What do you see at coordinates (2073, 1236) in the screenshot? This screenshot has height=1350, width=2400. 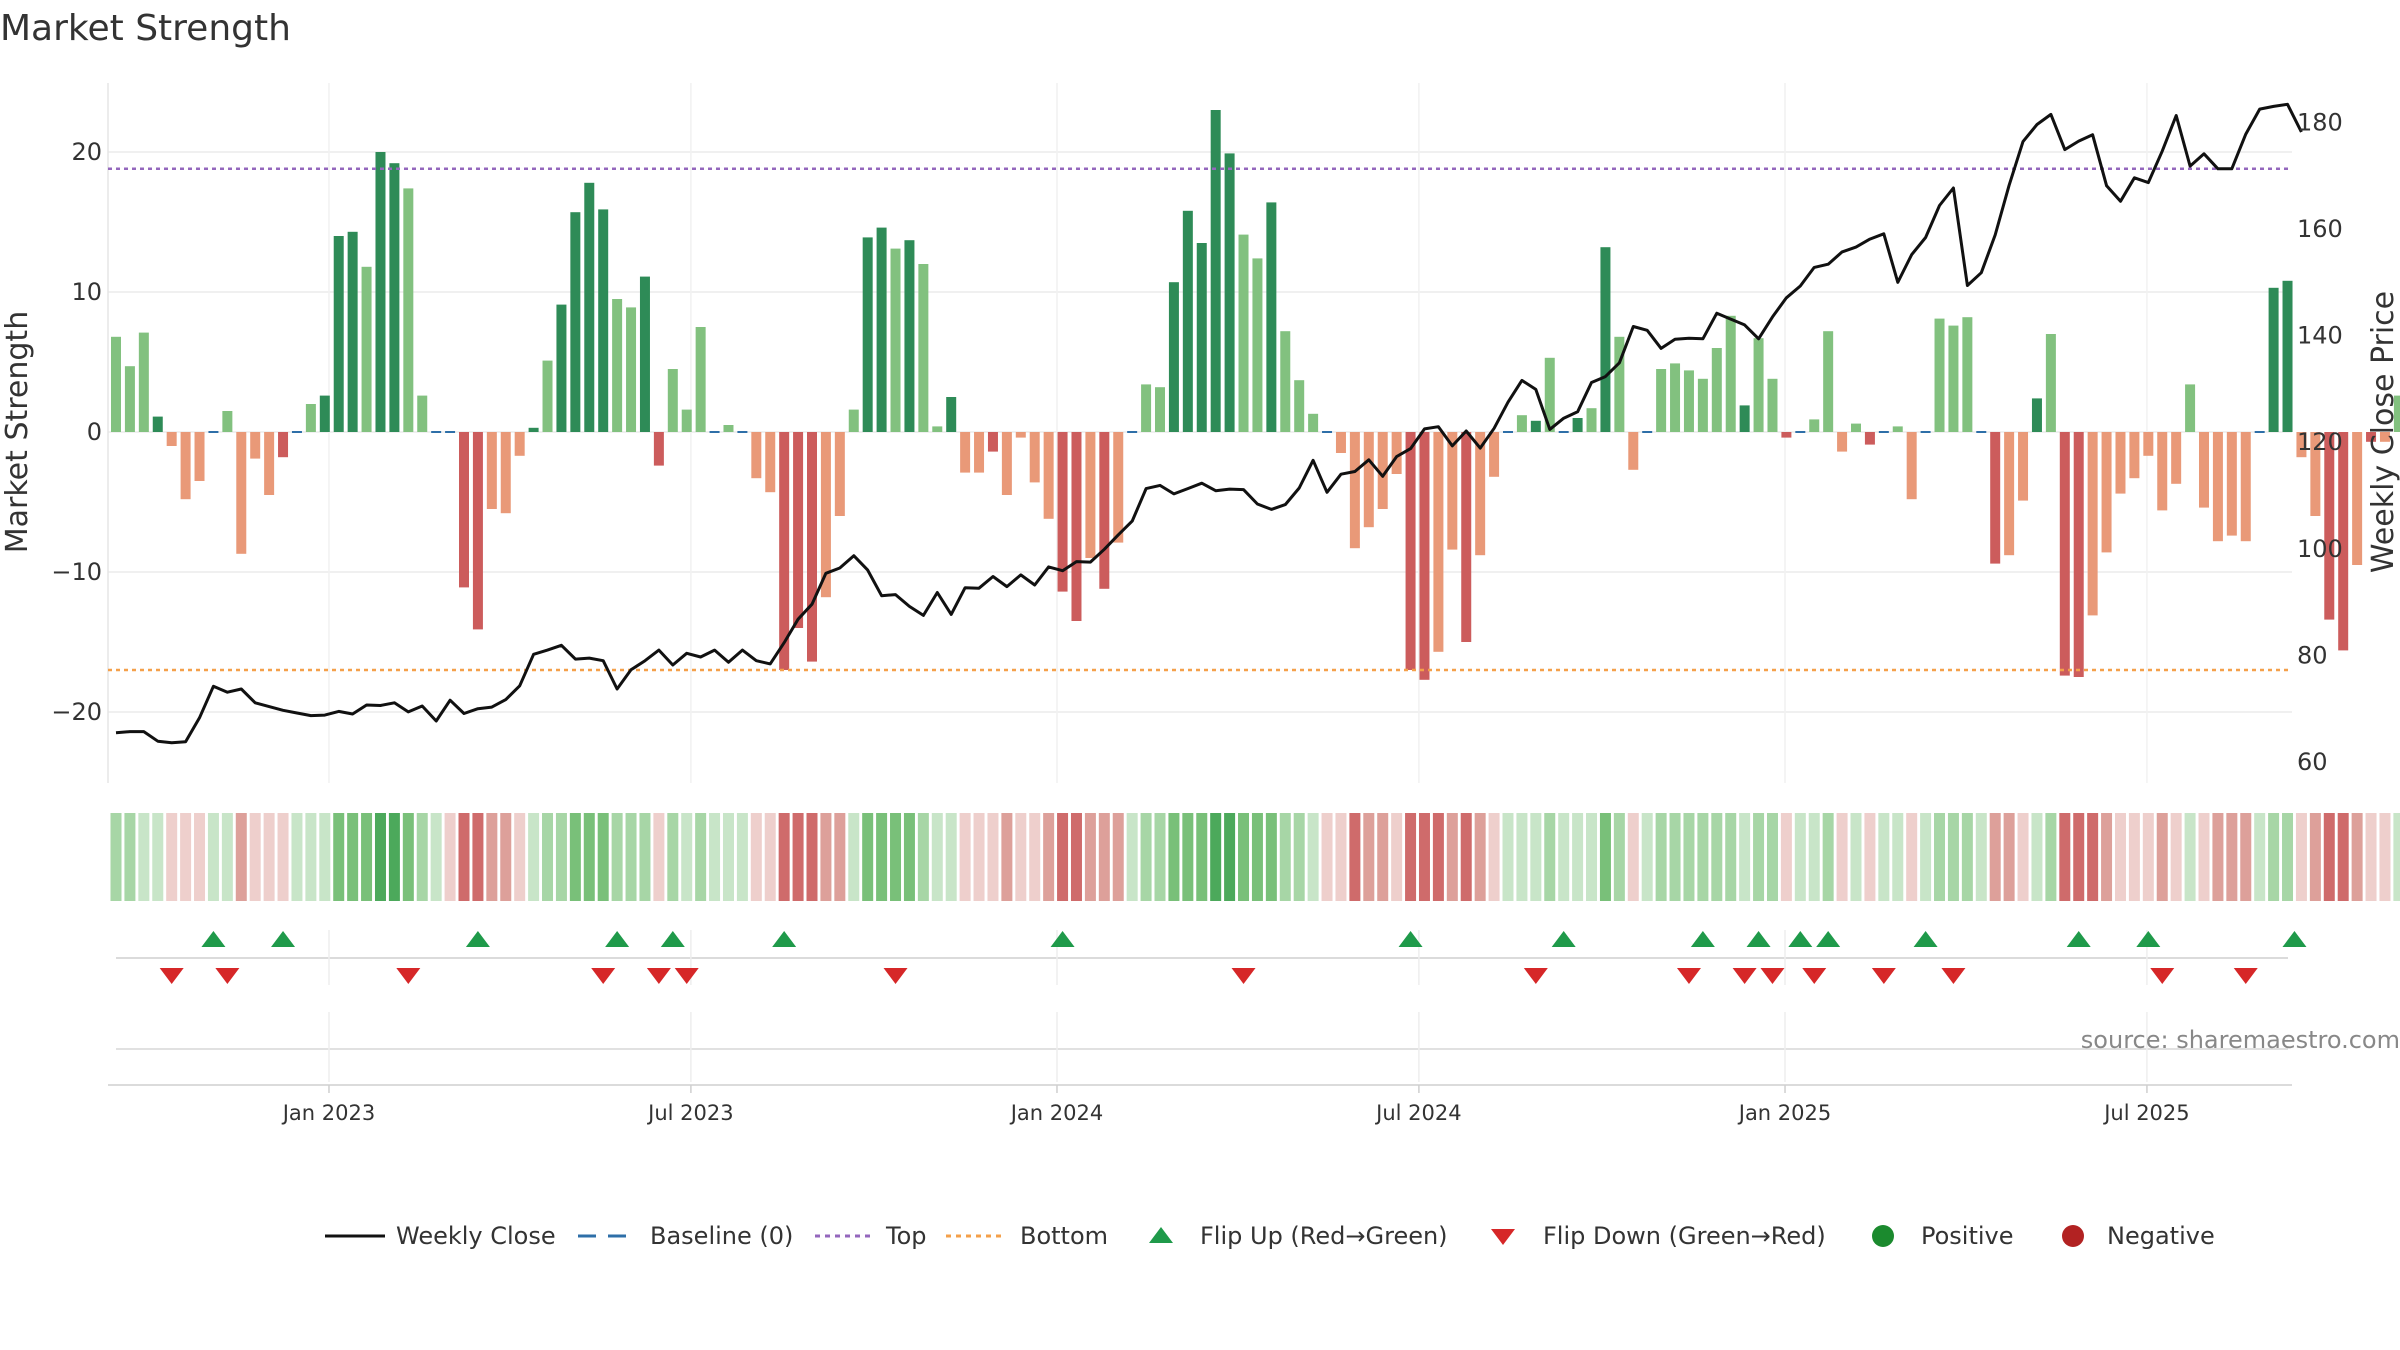 I see `legend-negative-swatch` at bounding box center [2073, 1236].